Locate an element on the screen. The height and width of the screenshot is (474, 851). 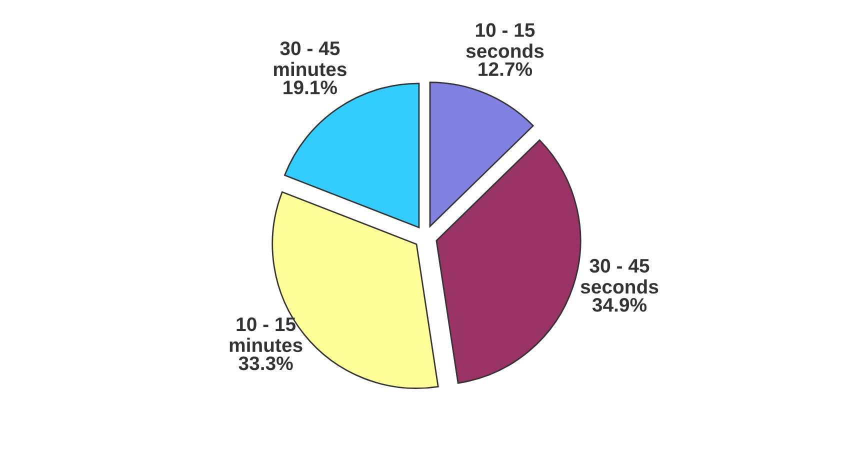
slice-label: 30 - 45 minutes is located at coordinates (310, 58).